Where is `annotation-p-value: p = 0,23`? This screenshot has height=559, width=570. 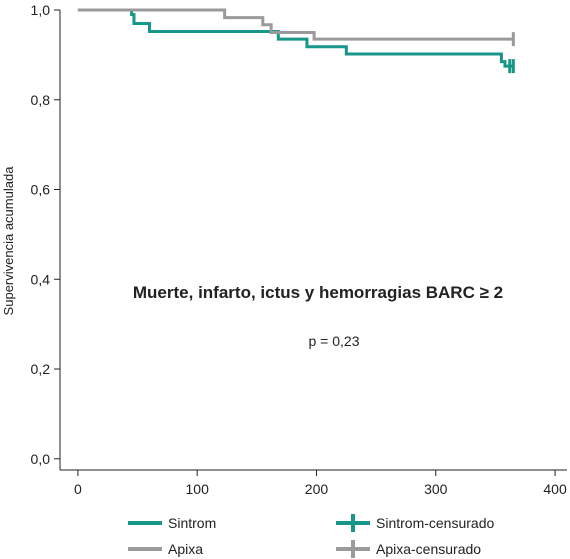 annotation-p-value: p = 0,23 is located at coordinates (334, 341).